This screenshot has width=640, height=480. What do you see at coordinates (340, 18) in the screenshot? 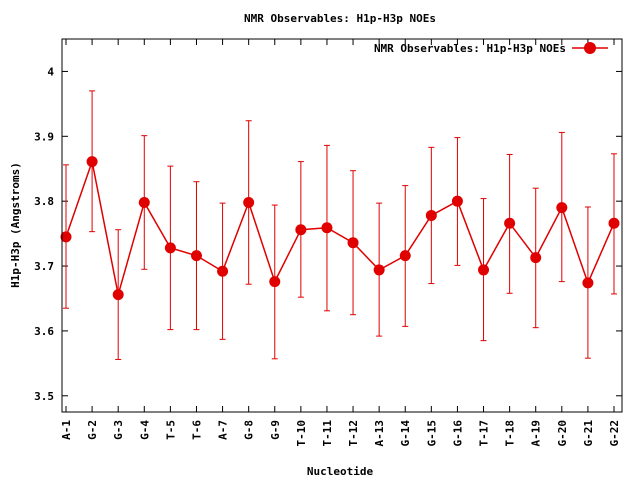
I see `chart-title: NMR Observables: H1p-H3p NOEs` at bounding box center [340, 18].